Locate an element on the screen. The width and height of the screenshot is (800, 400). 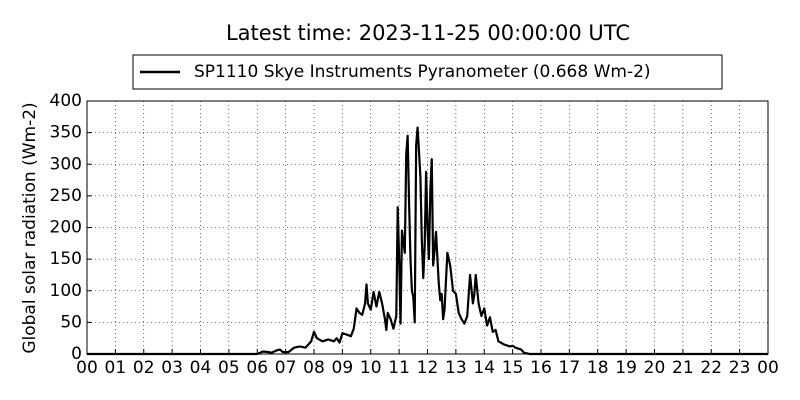
y-axis-label: Global solar radiation (Wm-2) is located at coordinates (30, 227).